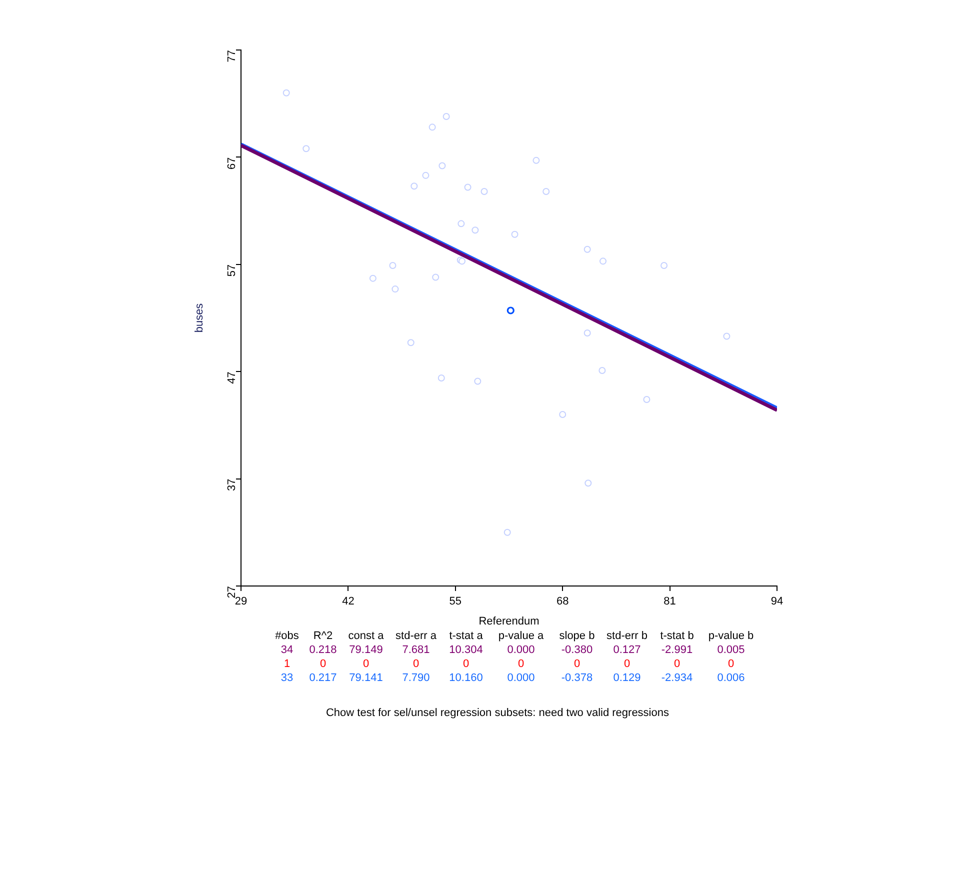  What do you see at coordinates (731, 650) in the screenshot?
I see `text: 0.005` at bounding box center [731, 650].